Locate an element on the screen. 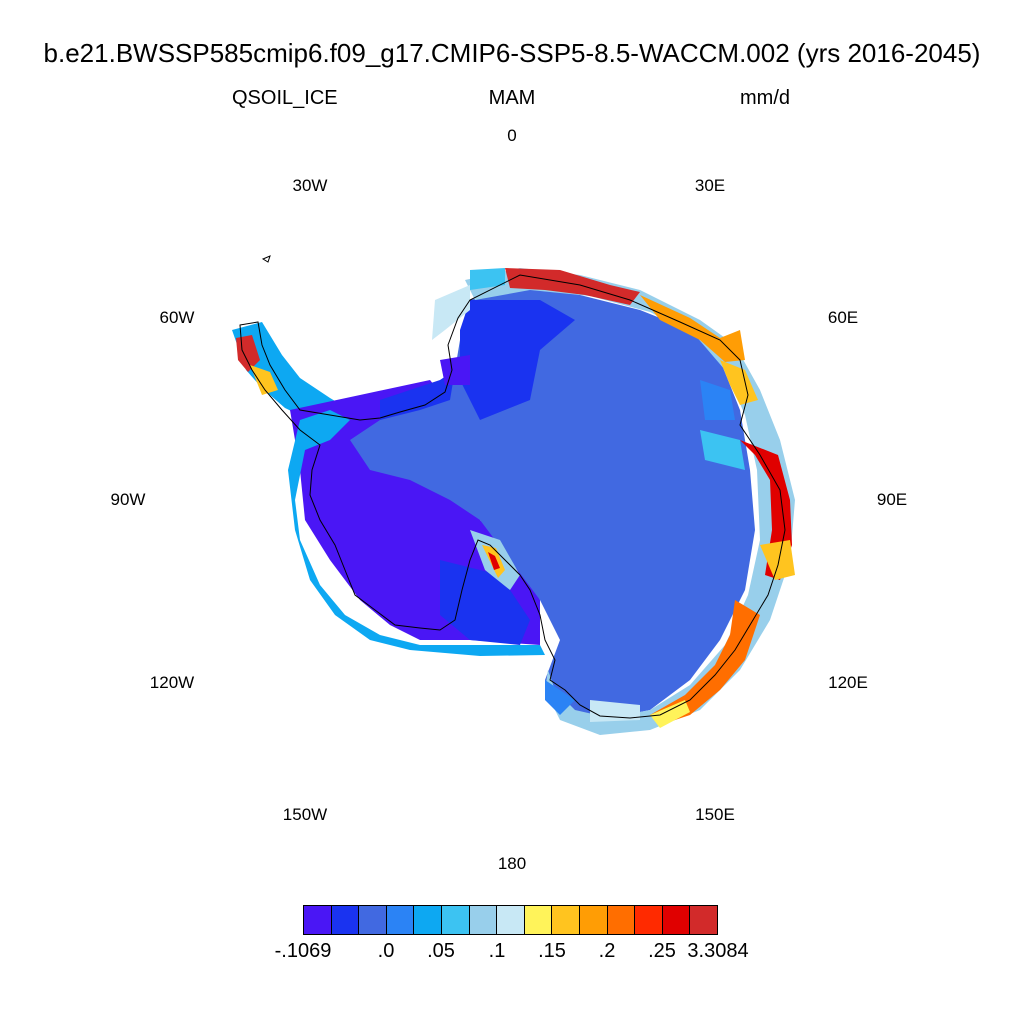 This screenshot has height=1024, width=1024. lon-label-90w: 90W is located at coordinates (128, 499).